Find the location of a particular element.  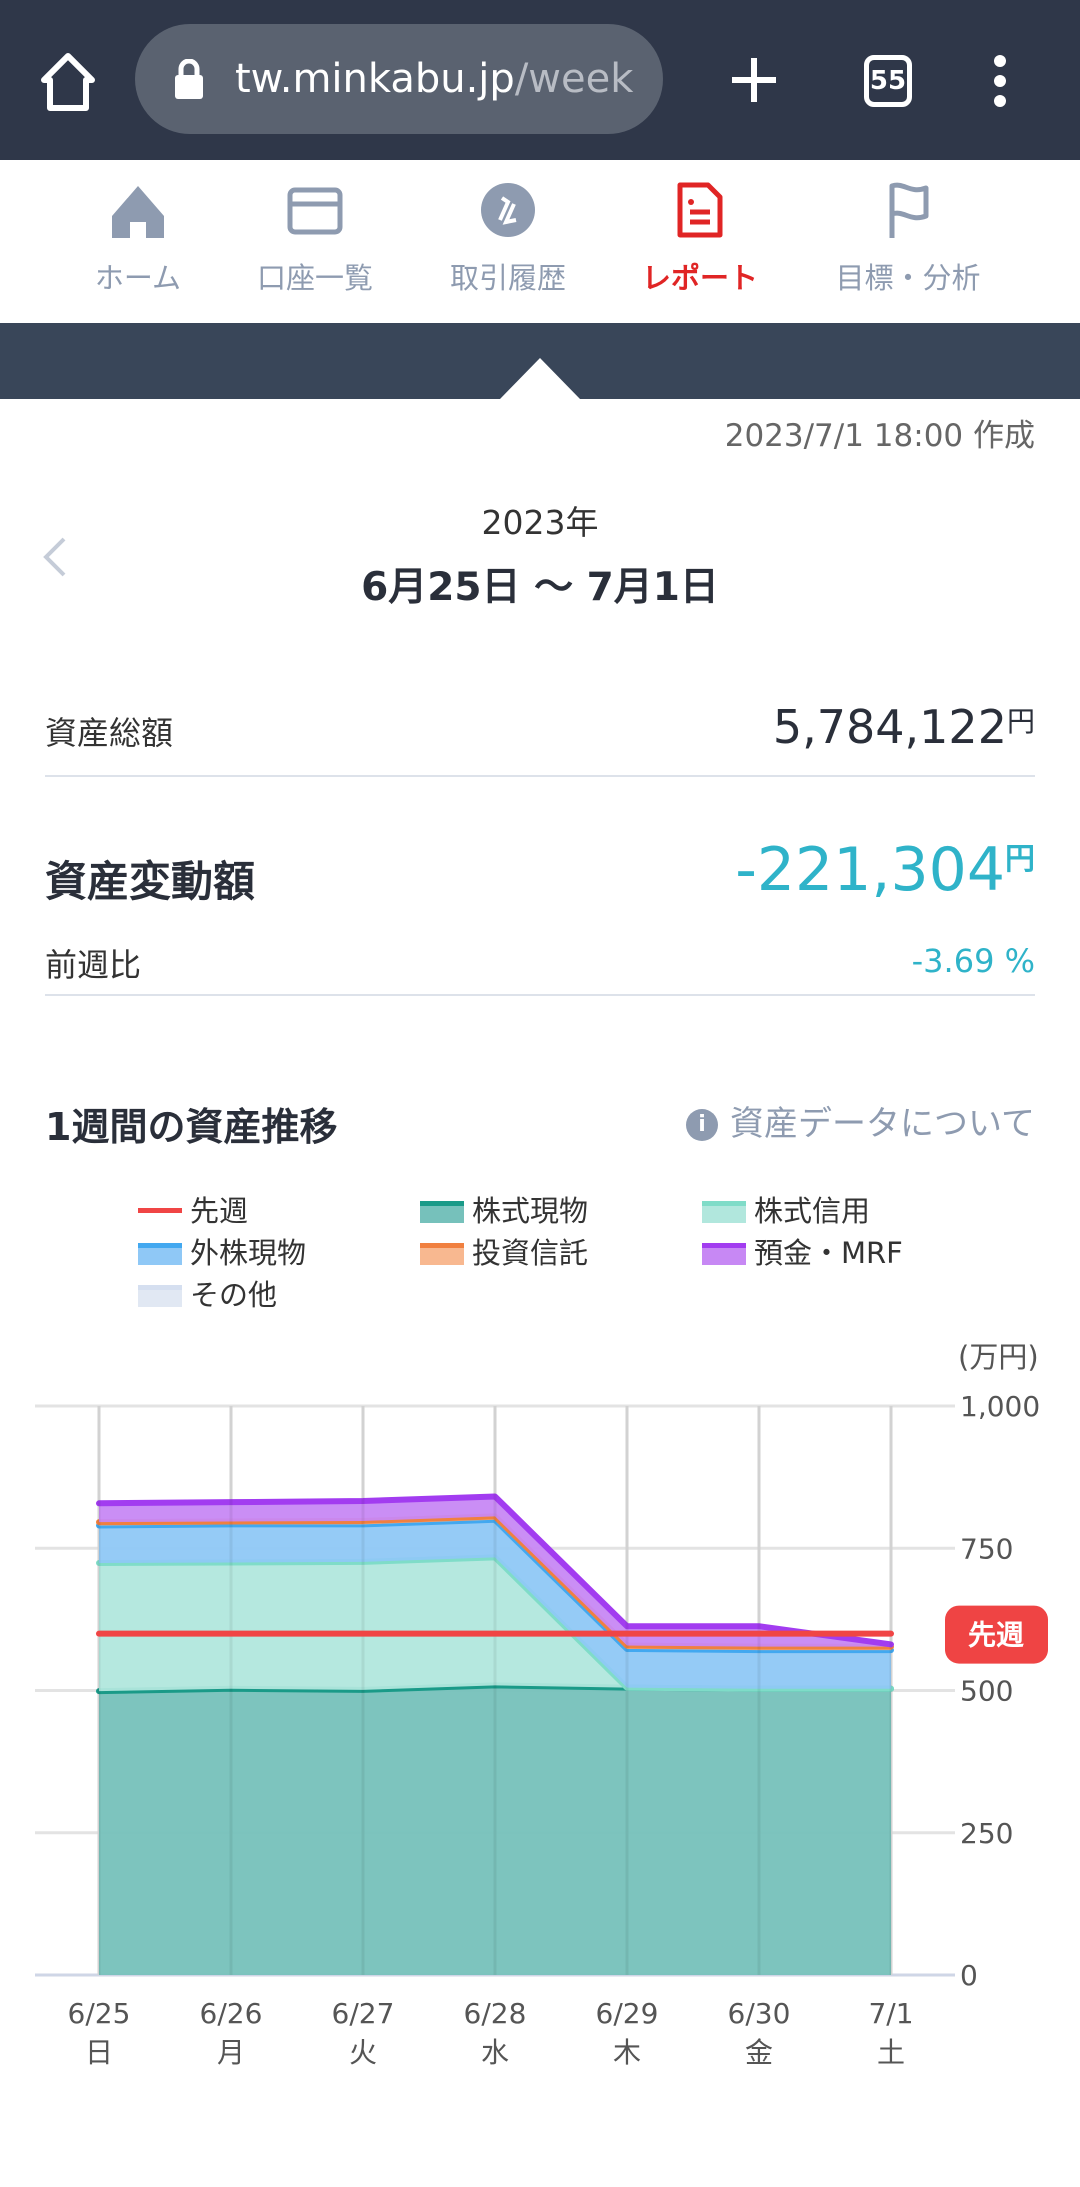

url-path: /week is located at coordinates (574, 79).